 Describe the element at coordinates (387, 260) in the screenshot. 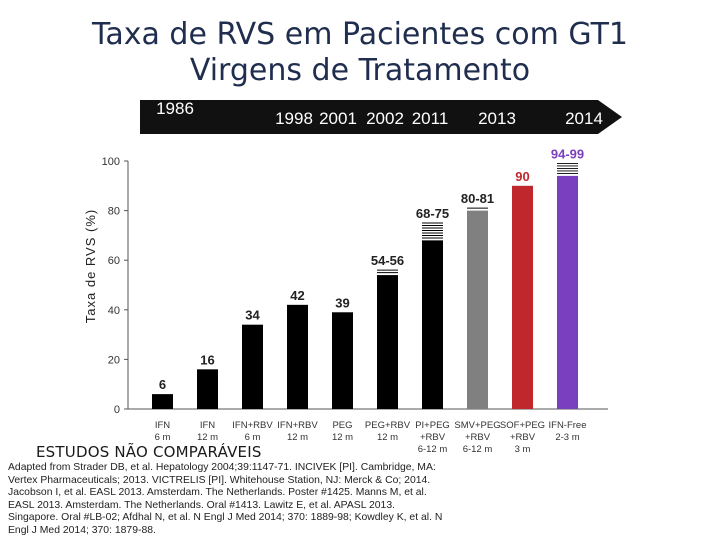

I see `data-label-6: 54-56` at that location.